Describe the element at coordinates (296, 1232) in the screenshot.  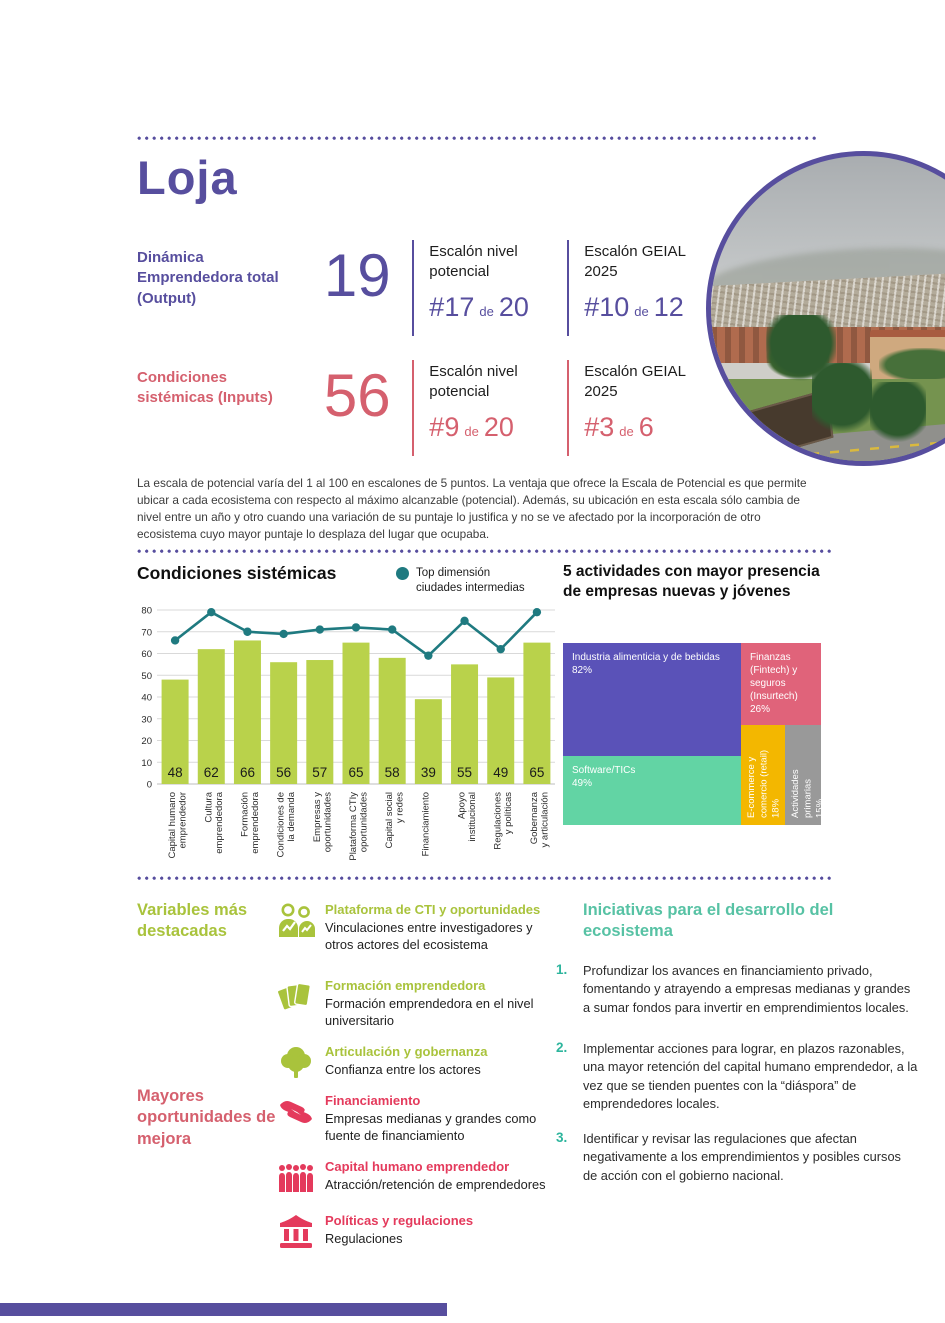
I see `bank-icon` at that location.